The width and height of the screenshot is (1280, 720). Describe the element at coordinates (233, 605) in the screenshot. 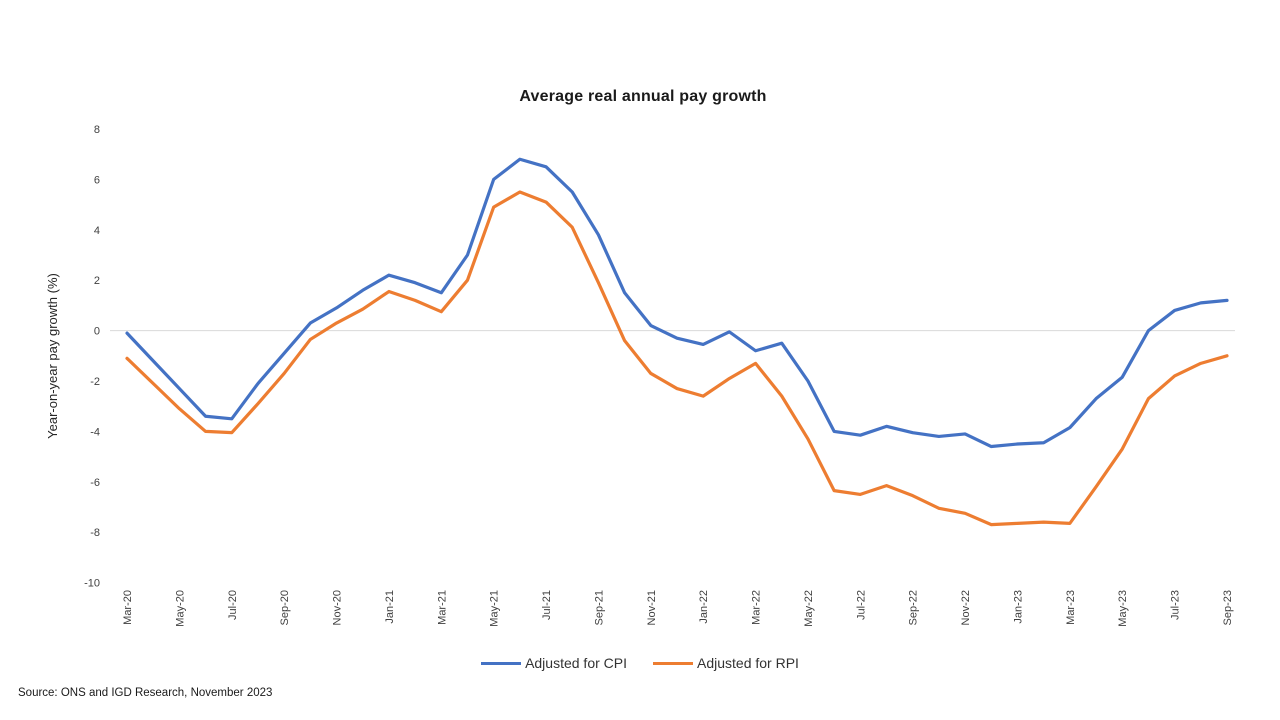

I see `x-tick-label: Jul-20` at that location.